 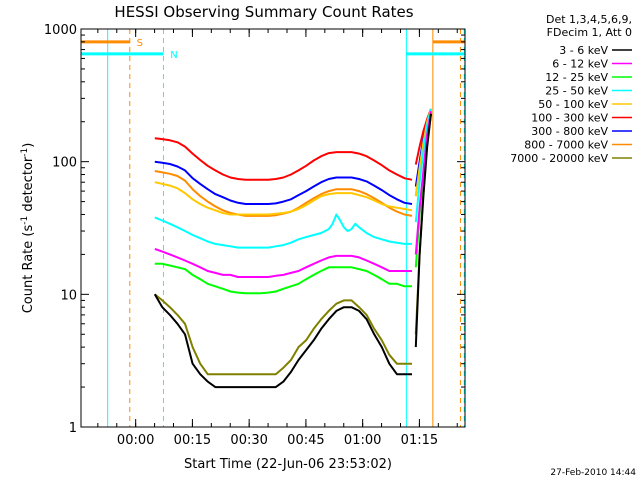 What do you see at coordinates (566, 145) in the screenshot?
I see `legend-label-800-7000-kev: 800 - 7000 keV` at bounding box center [566, 145].